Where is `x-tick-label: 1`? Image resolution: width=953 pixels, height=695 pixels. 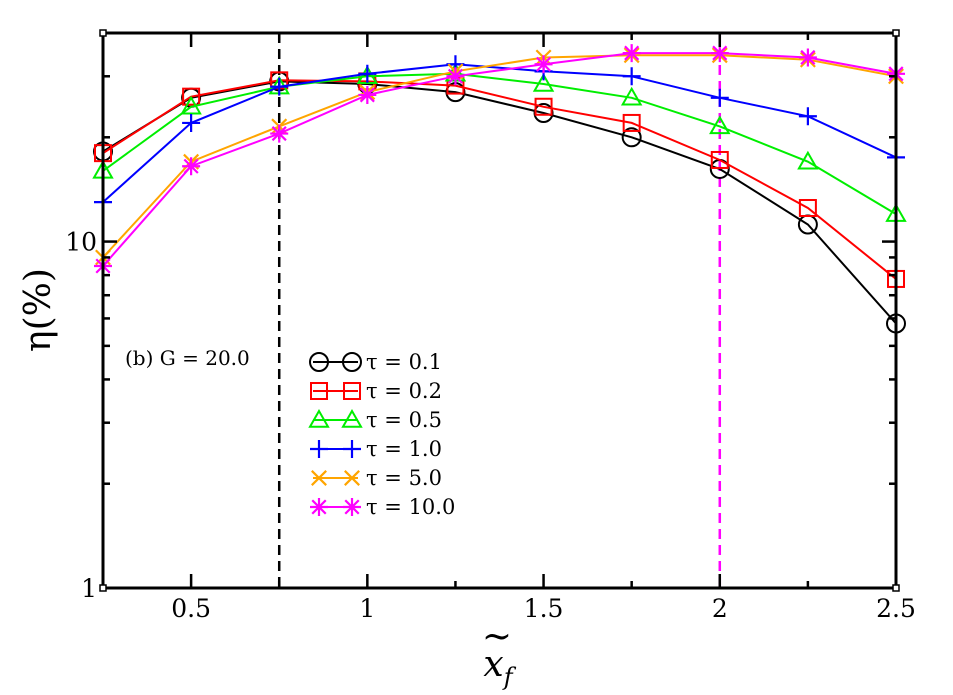
x-tick-label: 1 is located at coordinates (367, 608).